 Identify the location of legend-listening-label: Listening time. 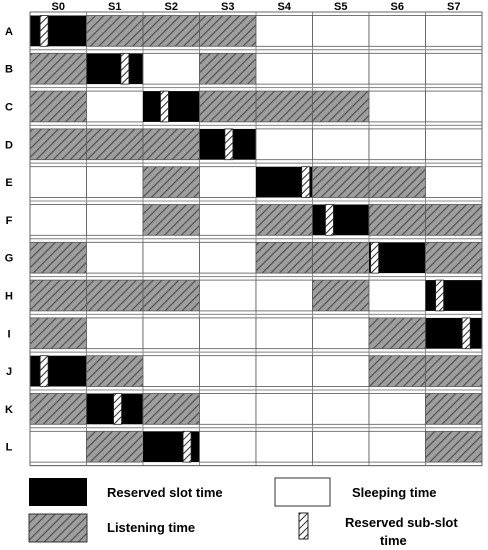
(151, 527).